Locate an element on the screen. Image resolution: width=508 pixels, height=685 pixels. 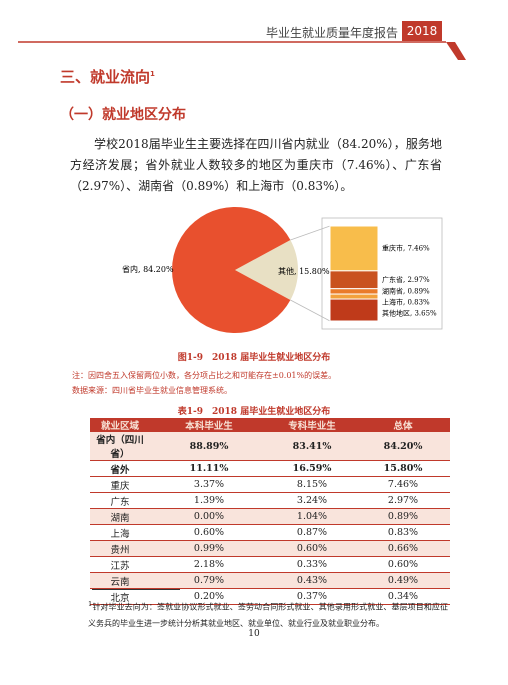
table-cell: 省外 is located at coordinates (120, 468).